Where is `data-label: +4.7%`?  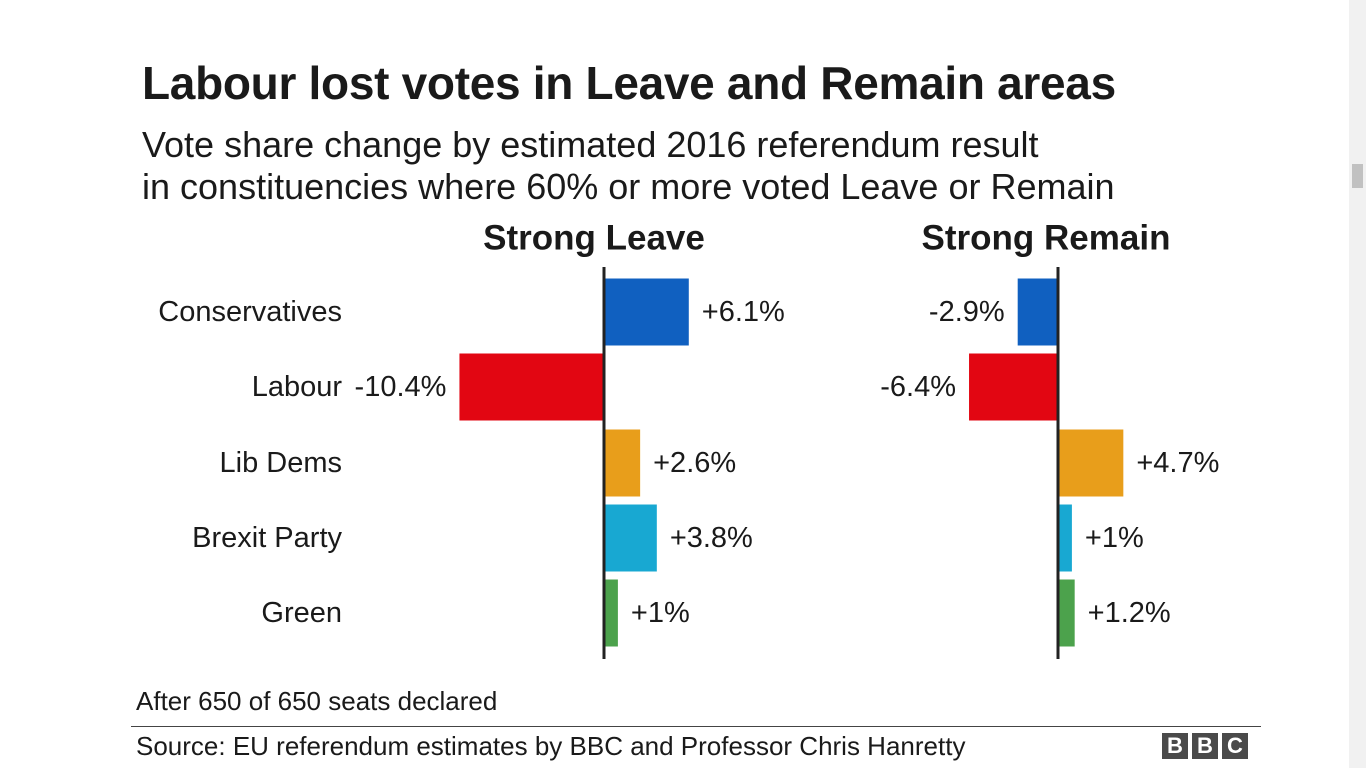
data-label: +4.7% is located at coordinates (1177, 463).